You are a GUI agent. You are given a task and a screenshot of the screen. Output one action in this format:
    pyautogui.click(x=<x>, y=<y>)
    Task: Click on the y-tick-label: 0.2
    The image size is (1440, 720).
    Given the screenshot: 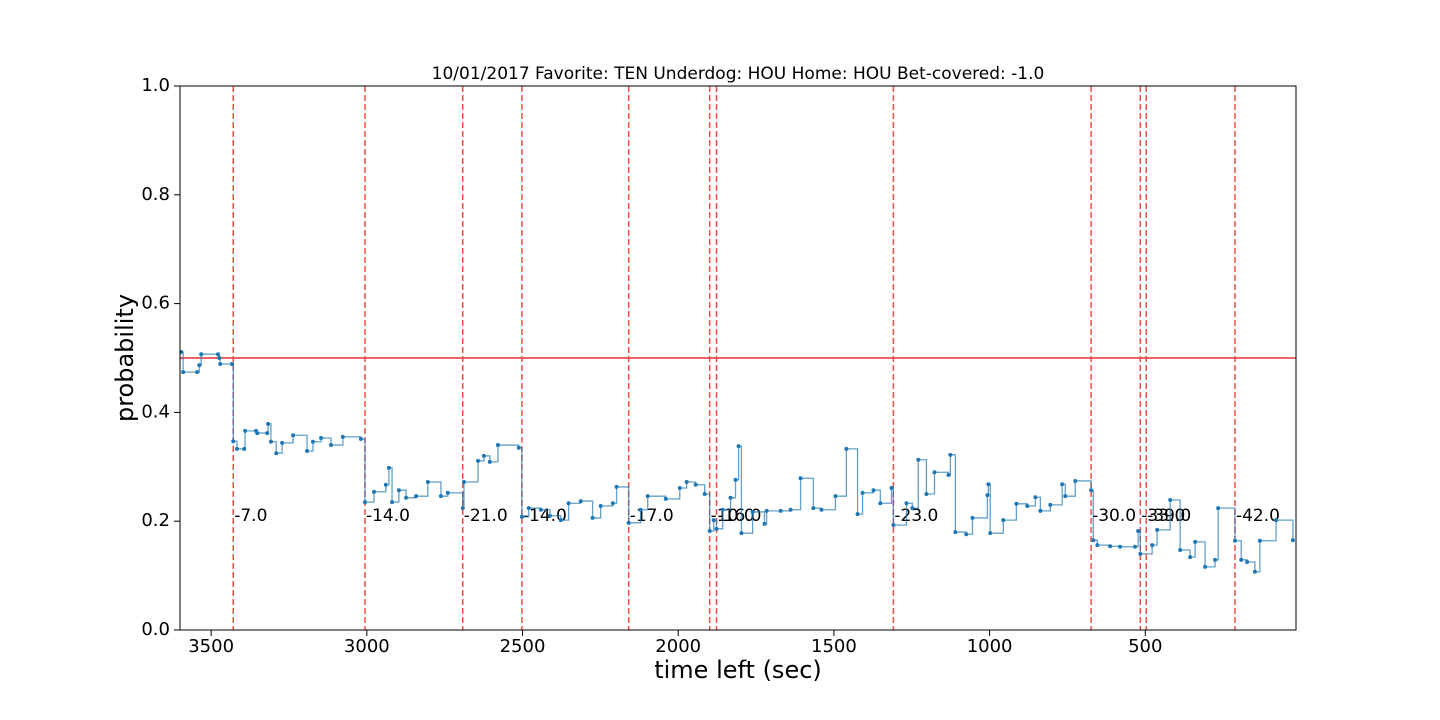 What is the action you would take?
    pyautogui.click(x=155, y=520)
    